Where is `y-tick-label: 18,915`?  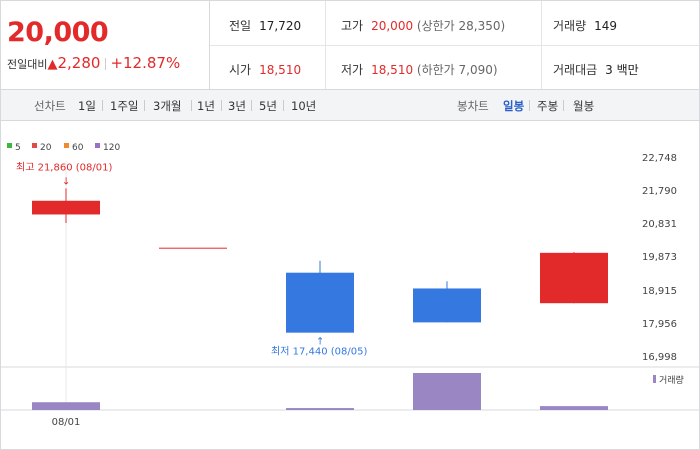 y-tick-label: 18,915 is located at coordinates (659, 291).